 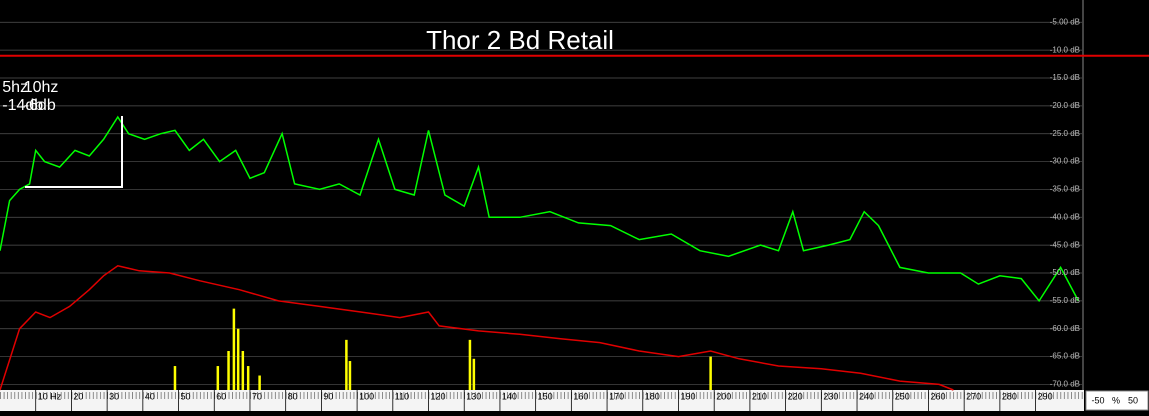 What do you see at coordinates (1133, 400) in the screenshot?
I see `balance-right: 50` at bounding box center [1133, 400].